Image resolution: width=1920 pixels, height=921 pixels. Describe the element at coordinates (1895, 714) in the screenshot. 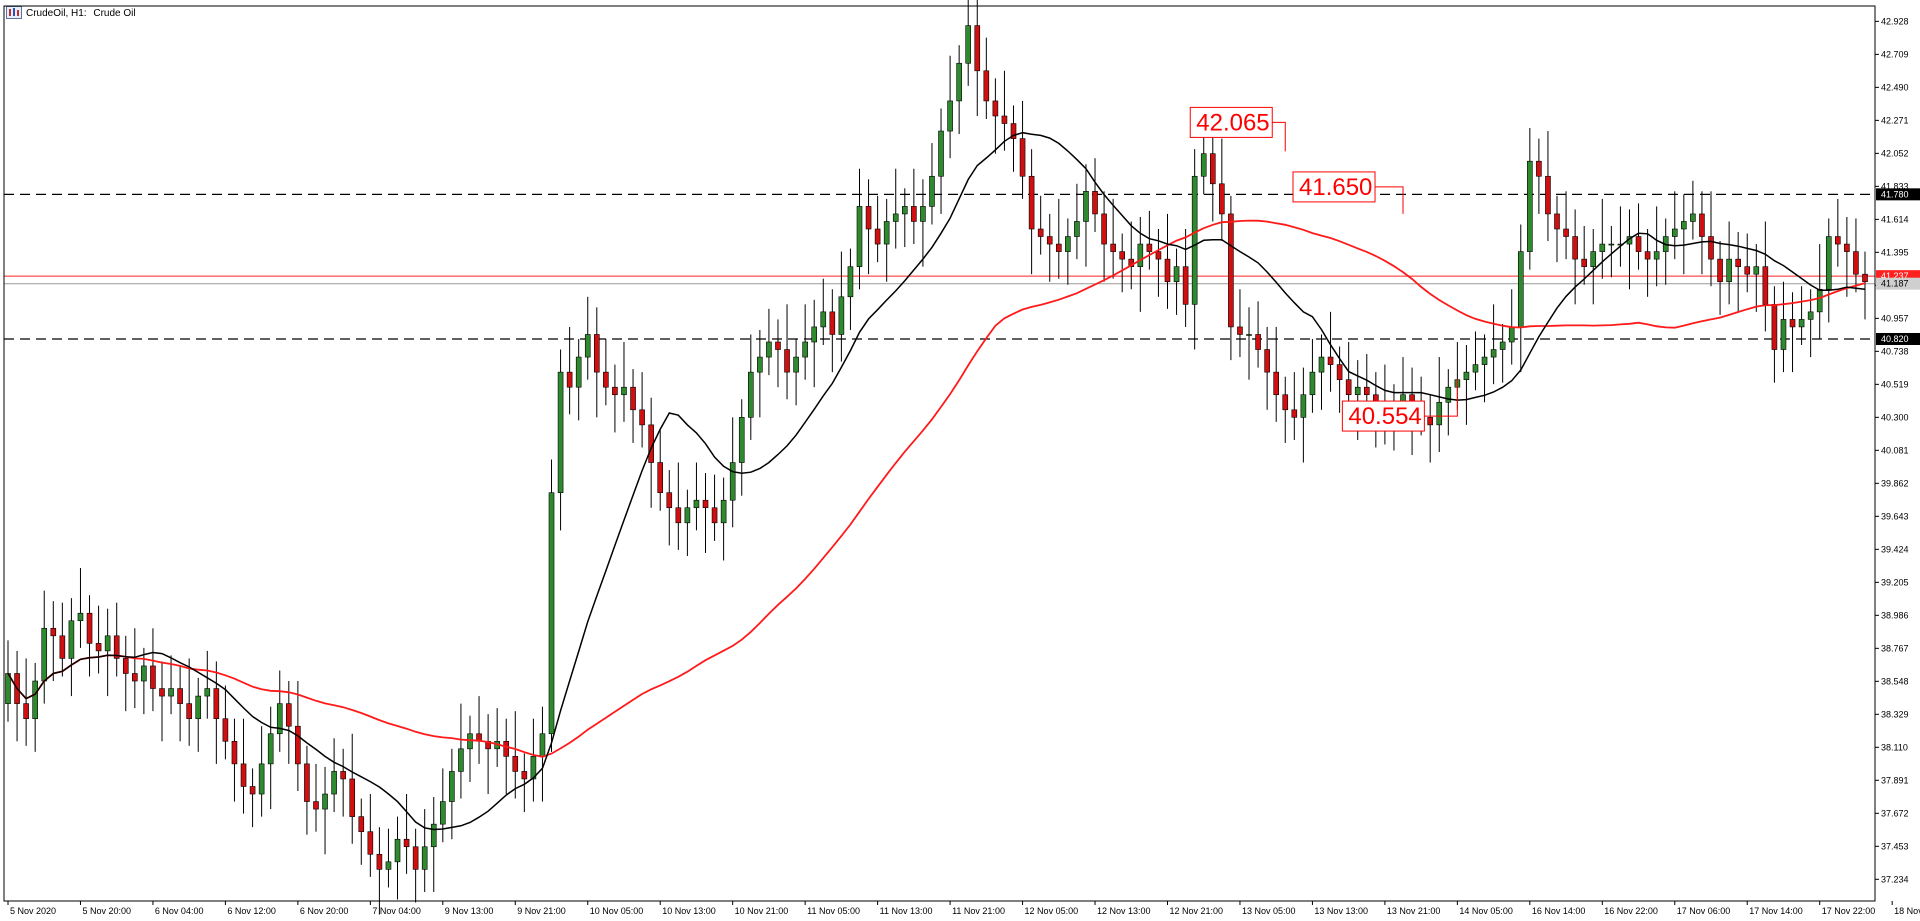

I see `price-tick-label: 38.329` at that location.